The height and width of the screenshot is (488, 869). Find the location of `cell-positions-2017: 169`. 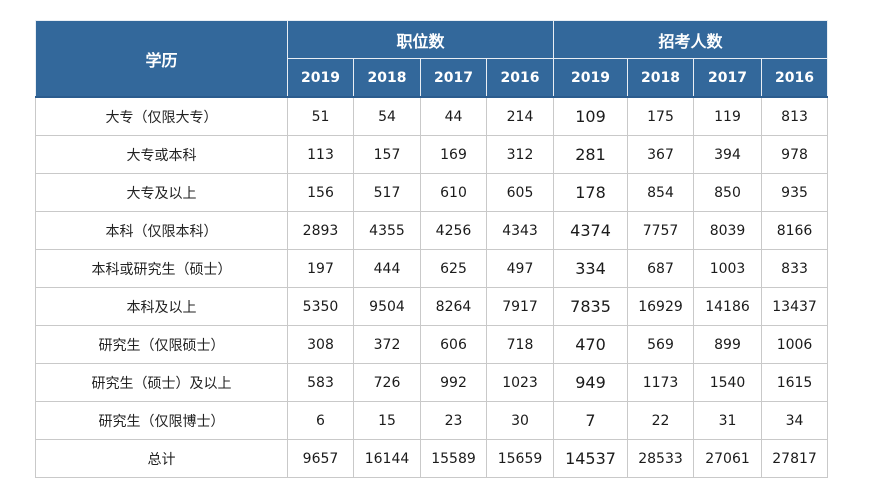

cell-positions-2017: 169 is located at coordinates (453, 154).